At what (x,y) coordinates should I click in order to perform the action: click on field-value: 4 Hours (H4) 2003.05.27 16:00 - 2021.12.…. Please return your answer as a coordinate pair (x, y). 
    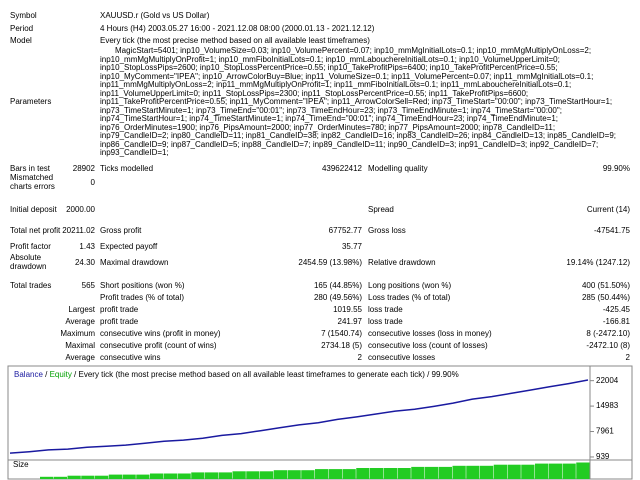
    Looking at the image, I should click on (237, 28).